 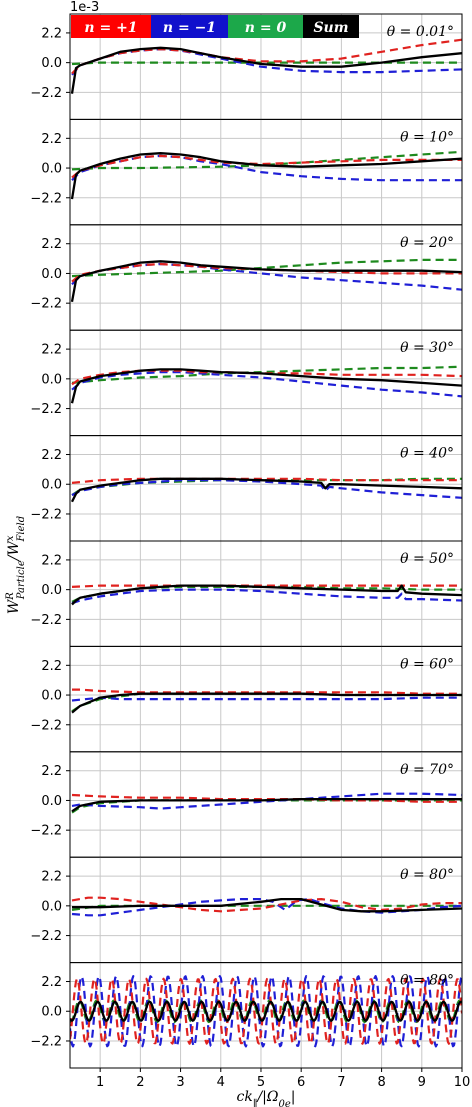 I want to click on x-tick-label: 6, so click(x=301, y=1082).